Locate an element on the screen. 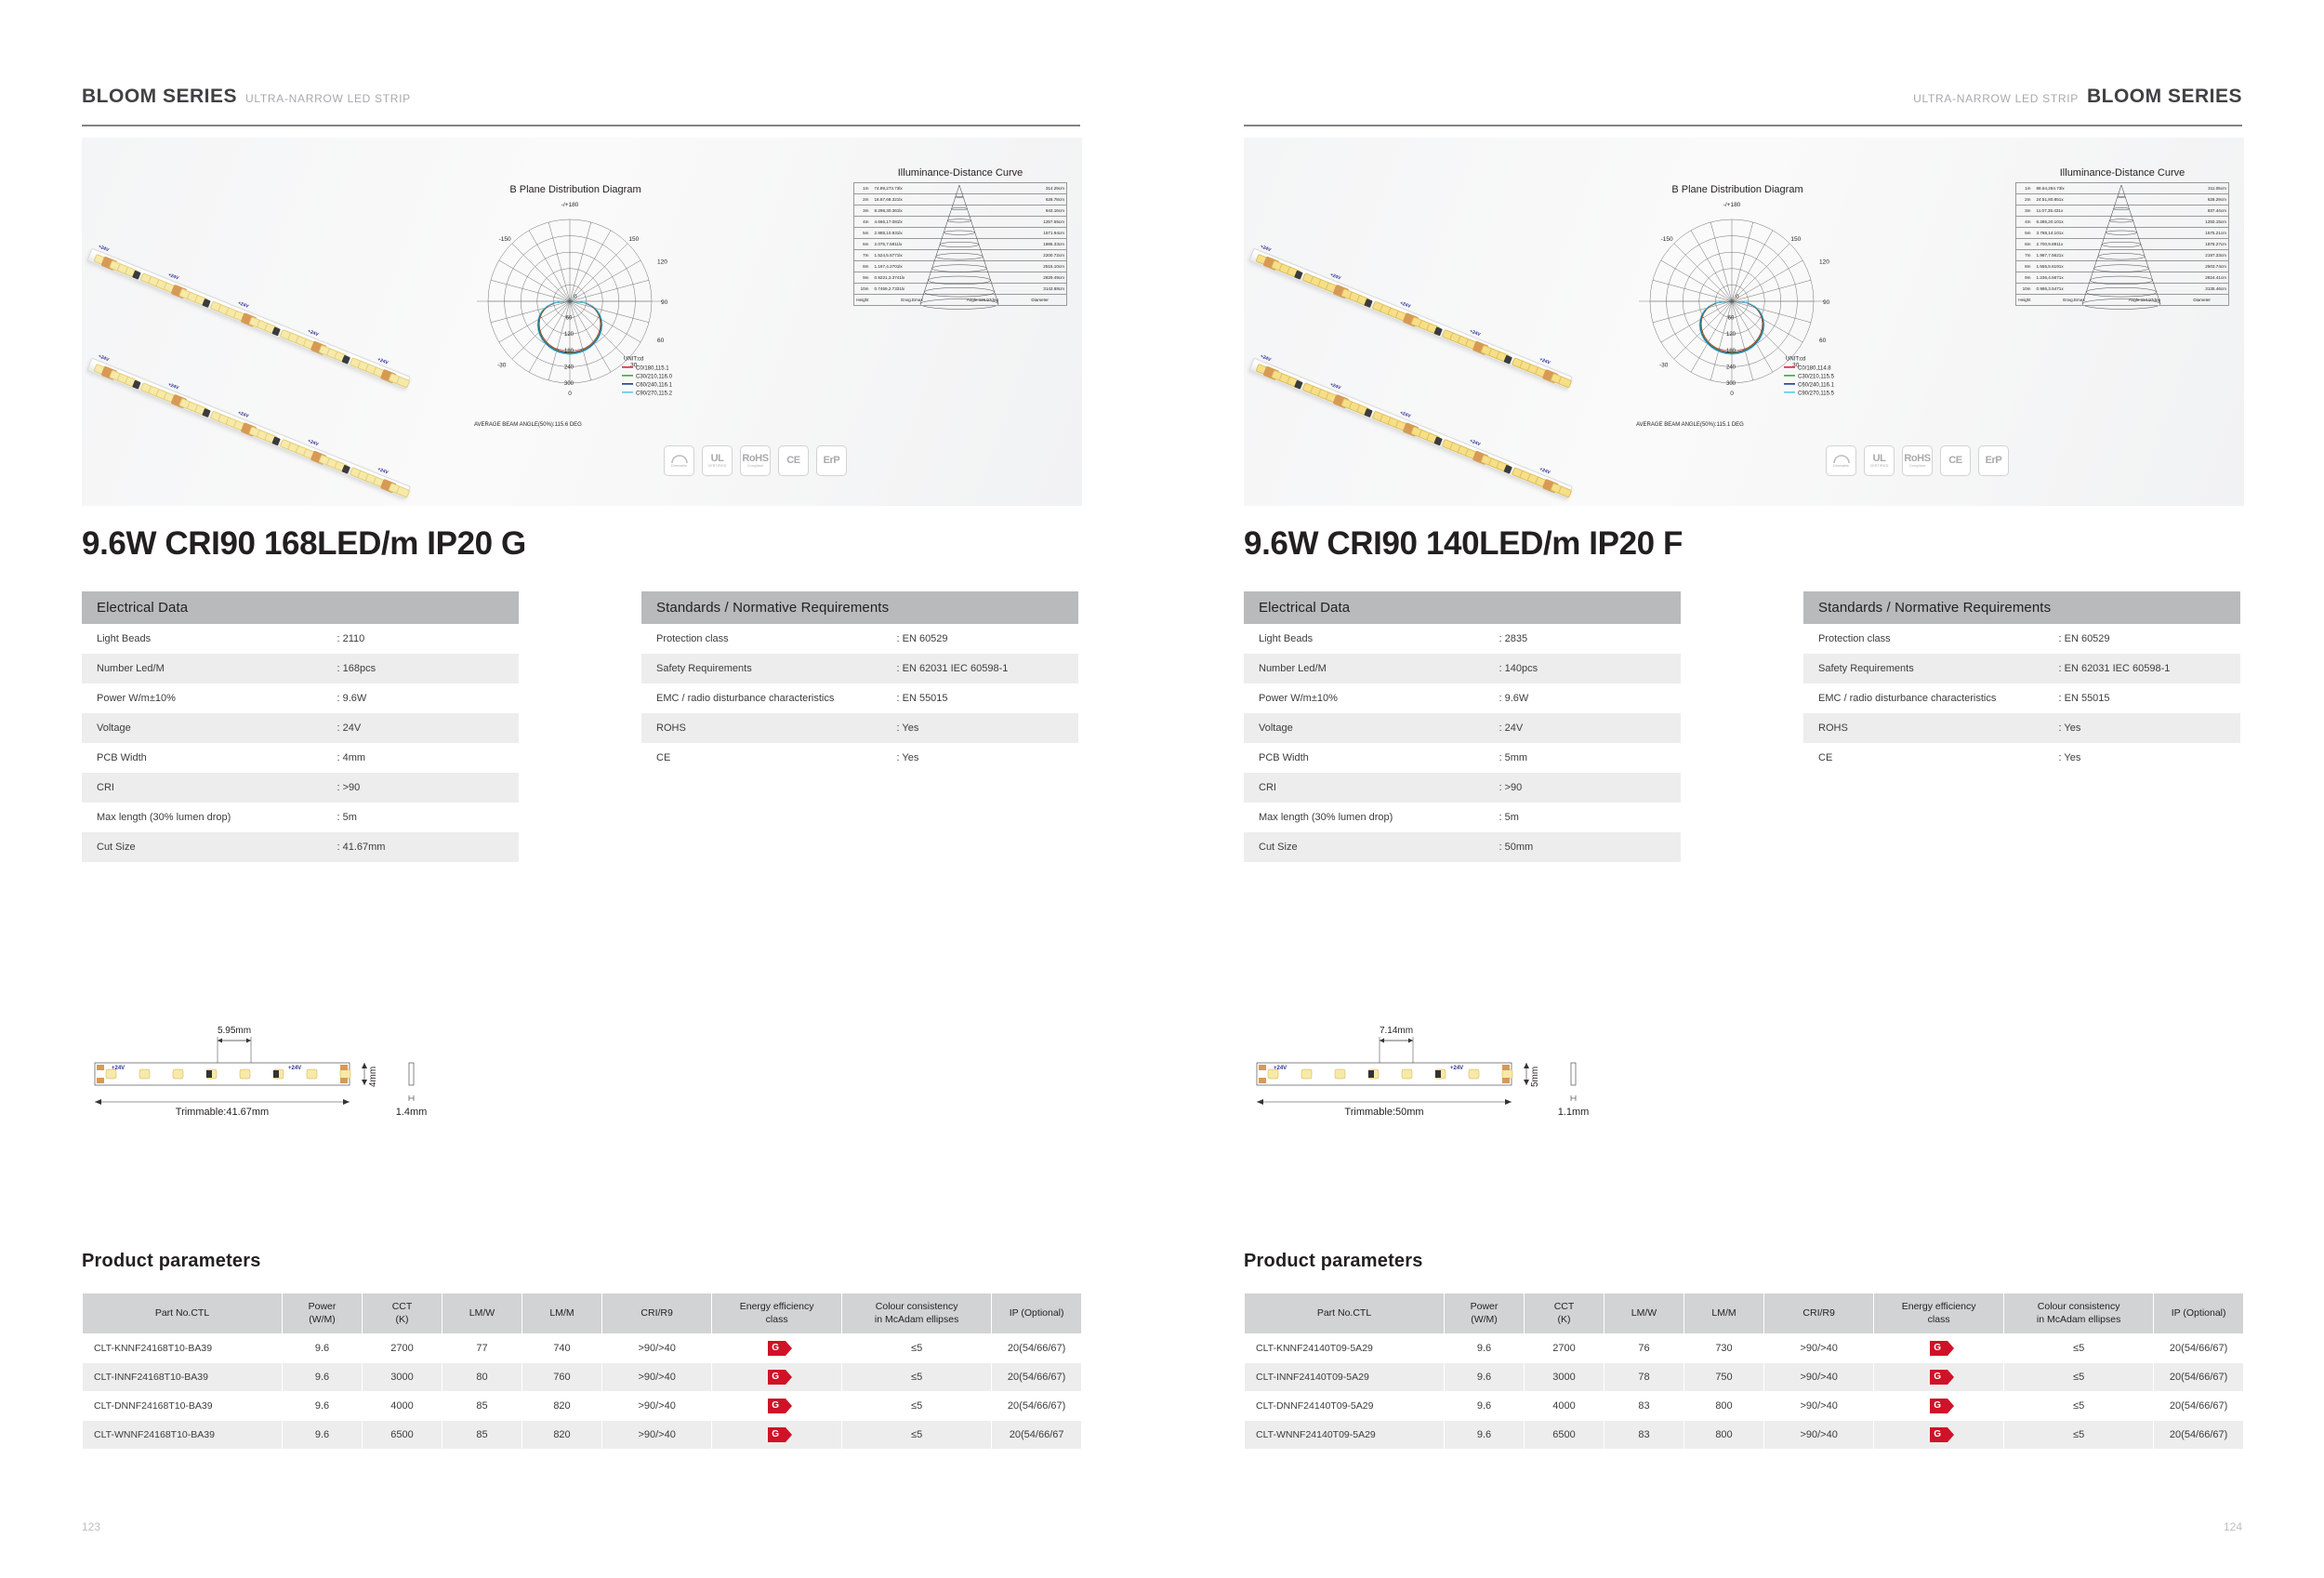 The height and width of the screenshot is (1578, 2324). illuminance-title: Illuminance-Distance Curve is located at coordinates (2122, 173).